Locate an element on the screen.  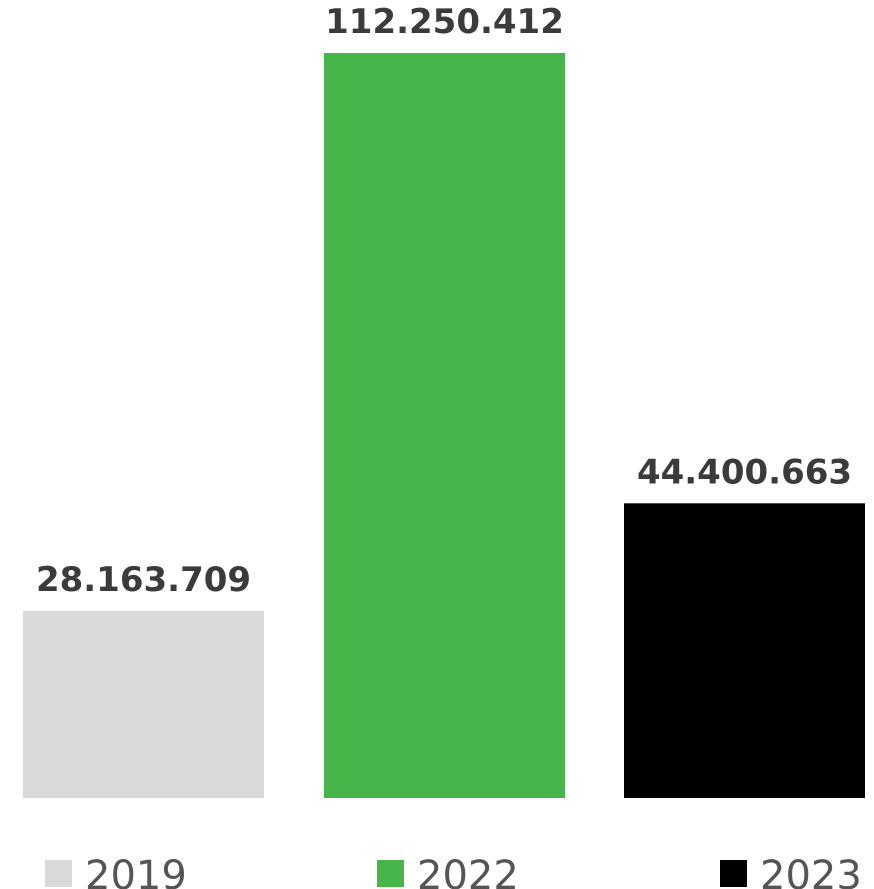
legend-item-2022: 2022 is located at coordinates (448, 871).